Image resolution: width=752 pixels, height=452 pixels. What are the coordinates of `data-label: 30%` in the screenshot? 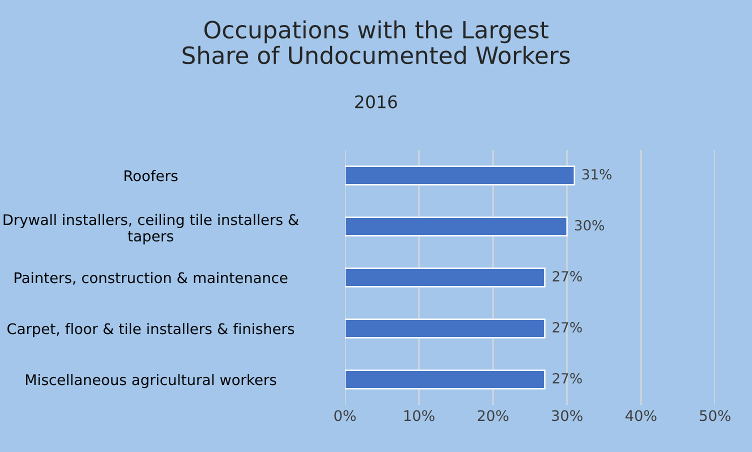 It's located at (589, 225).